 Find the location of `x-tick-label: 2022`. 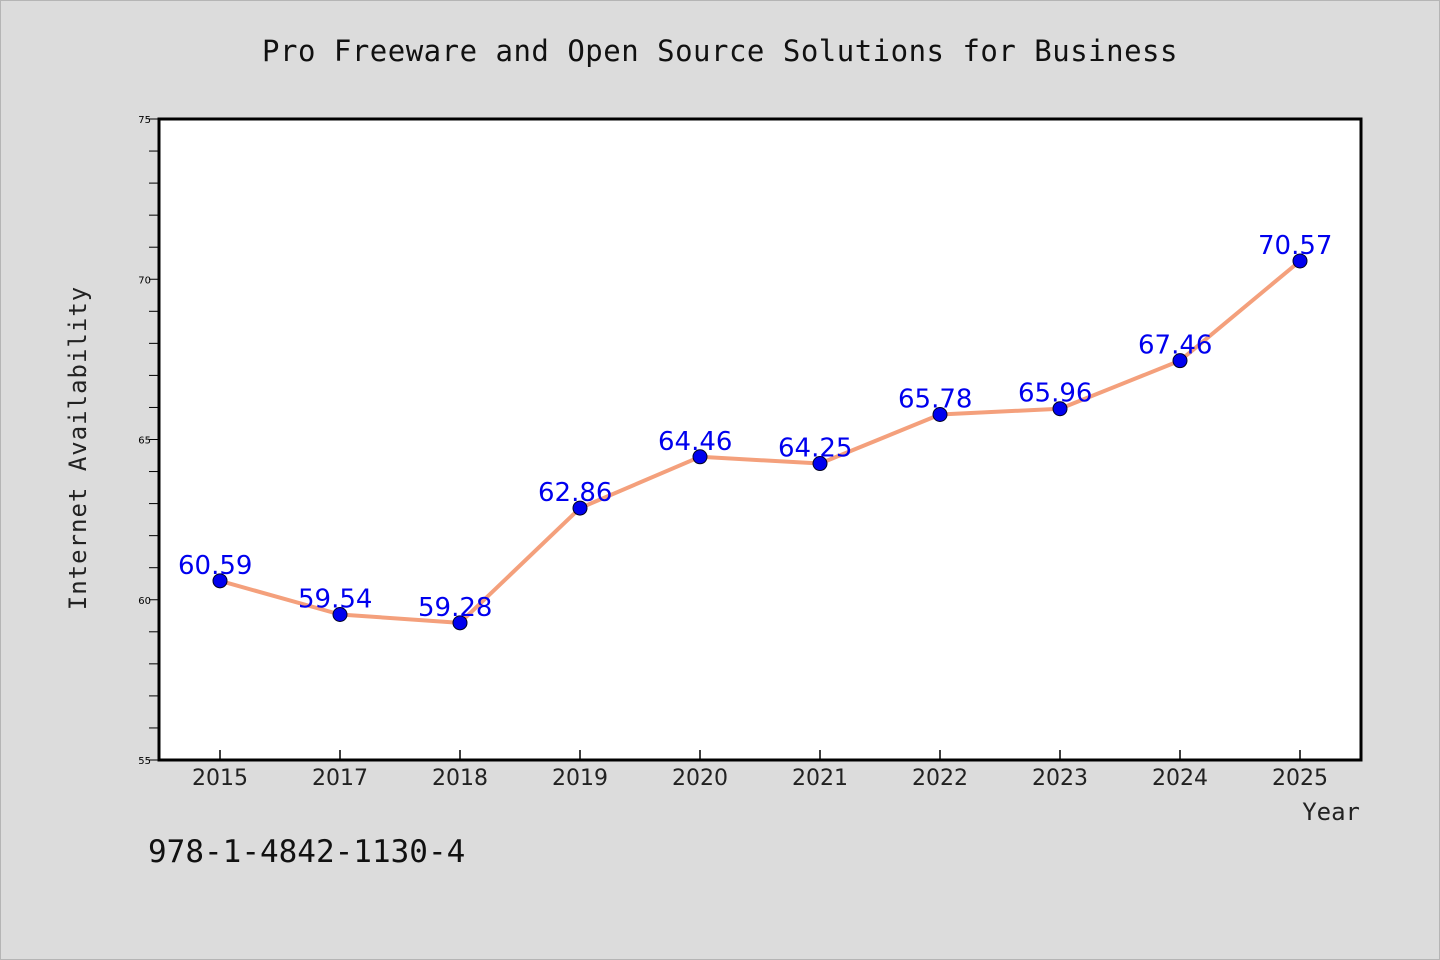

x-tick-label: 2022 is located at coordinates (940, 778).